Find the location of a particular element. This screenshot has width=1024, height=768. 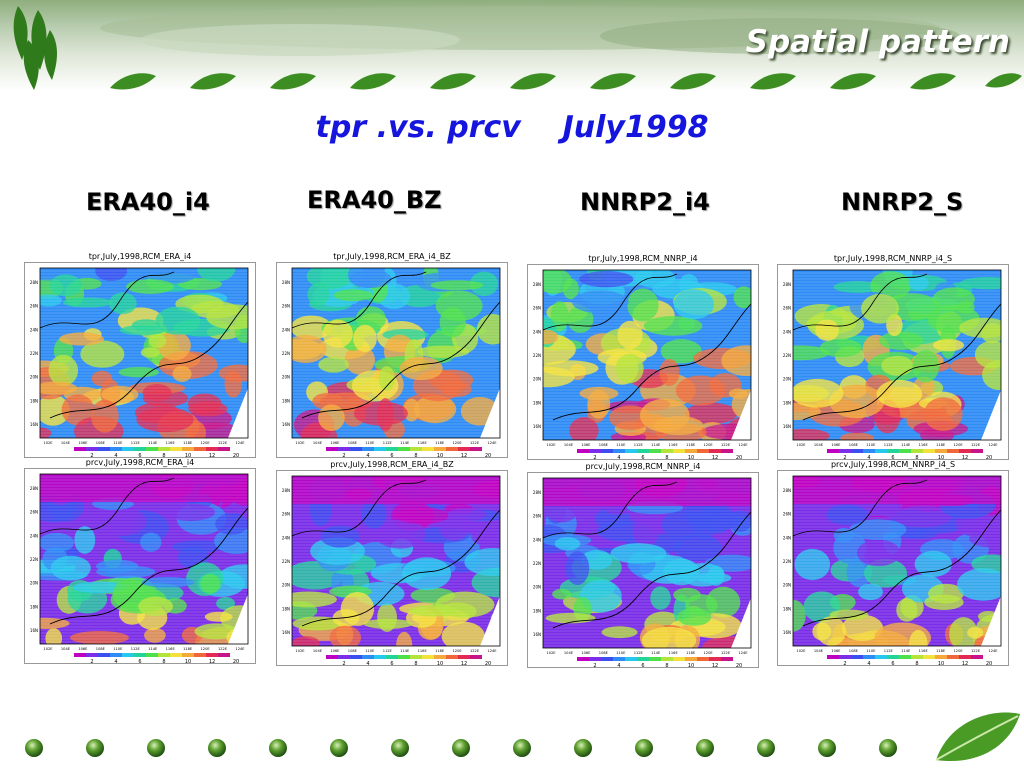

leaf-garland-decoration is located at coordinates (517, 48).